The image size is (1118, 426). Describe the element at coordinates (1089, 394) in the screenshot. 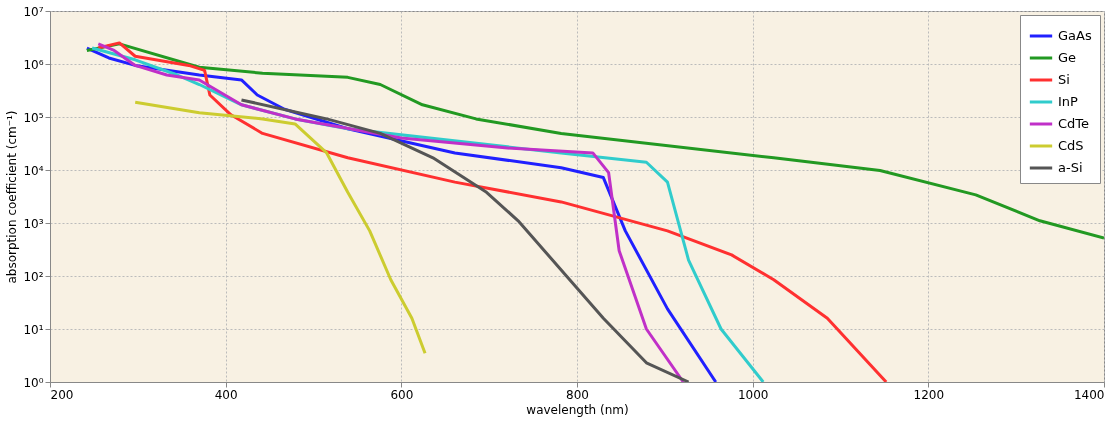

I see `x-tick-label: 1400` at that location.